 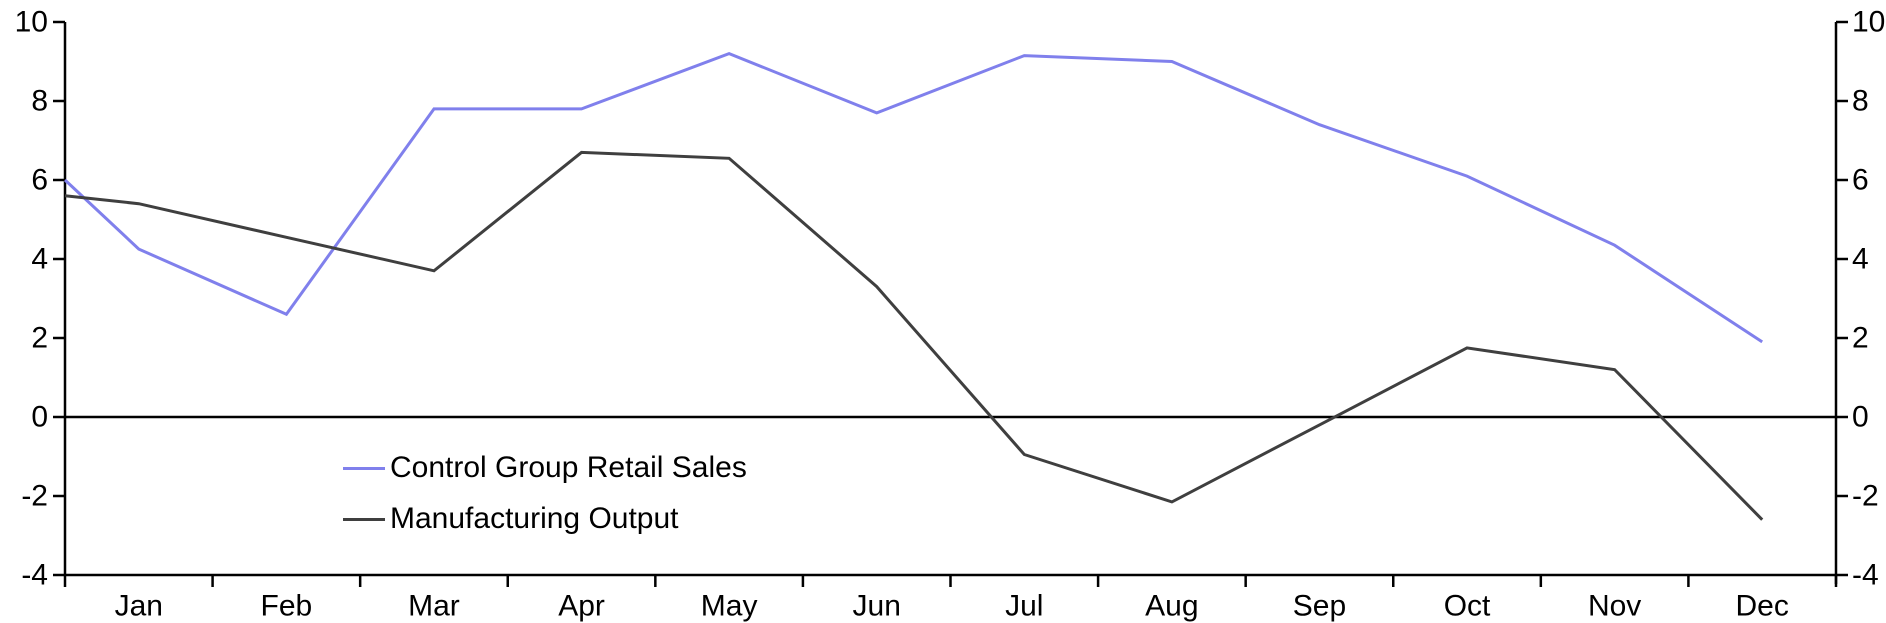 I want to click on y-axis-right: 10 8 6 4 2 0 -2 -4, so click(x=1860, y=299).